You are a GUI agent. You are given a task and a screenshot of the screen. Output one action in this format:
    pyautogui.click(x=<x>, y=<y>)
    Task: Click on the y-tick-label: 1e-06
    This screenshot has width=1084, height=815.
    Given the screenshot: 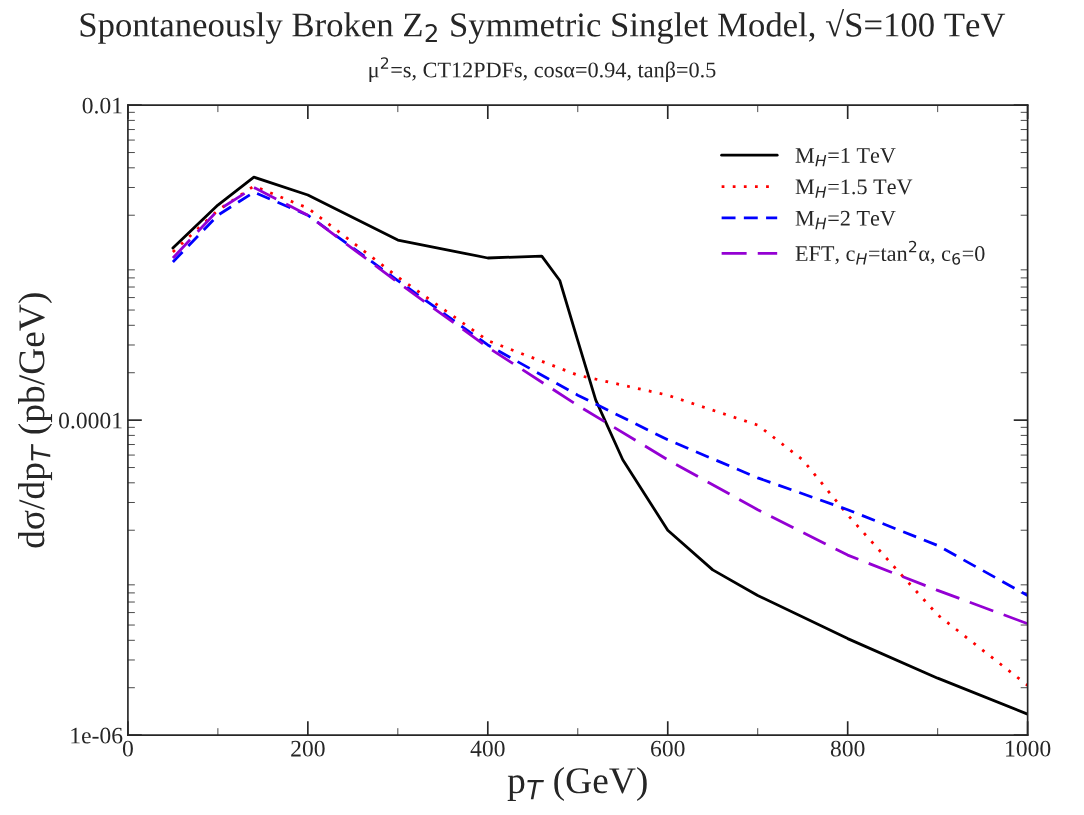 What is the action you would take?
    pyautogui.click(x=97, y=735)
    